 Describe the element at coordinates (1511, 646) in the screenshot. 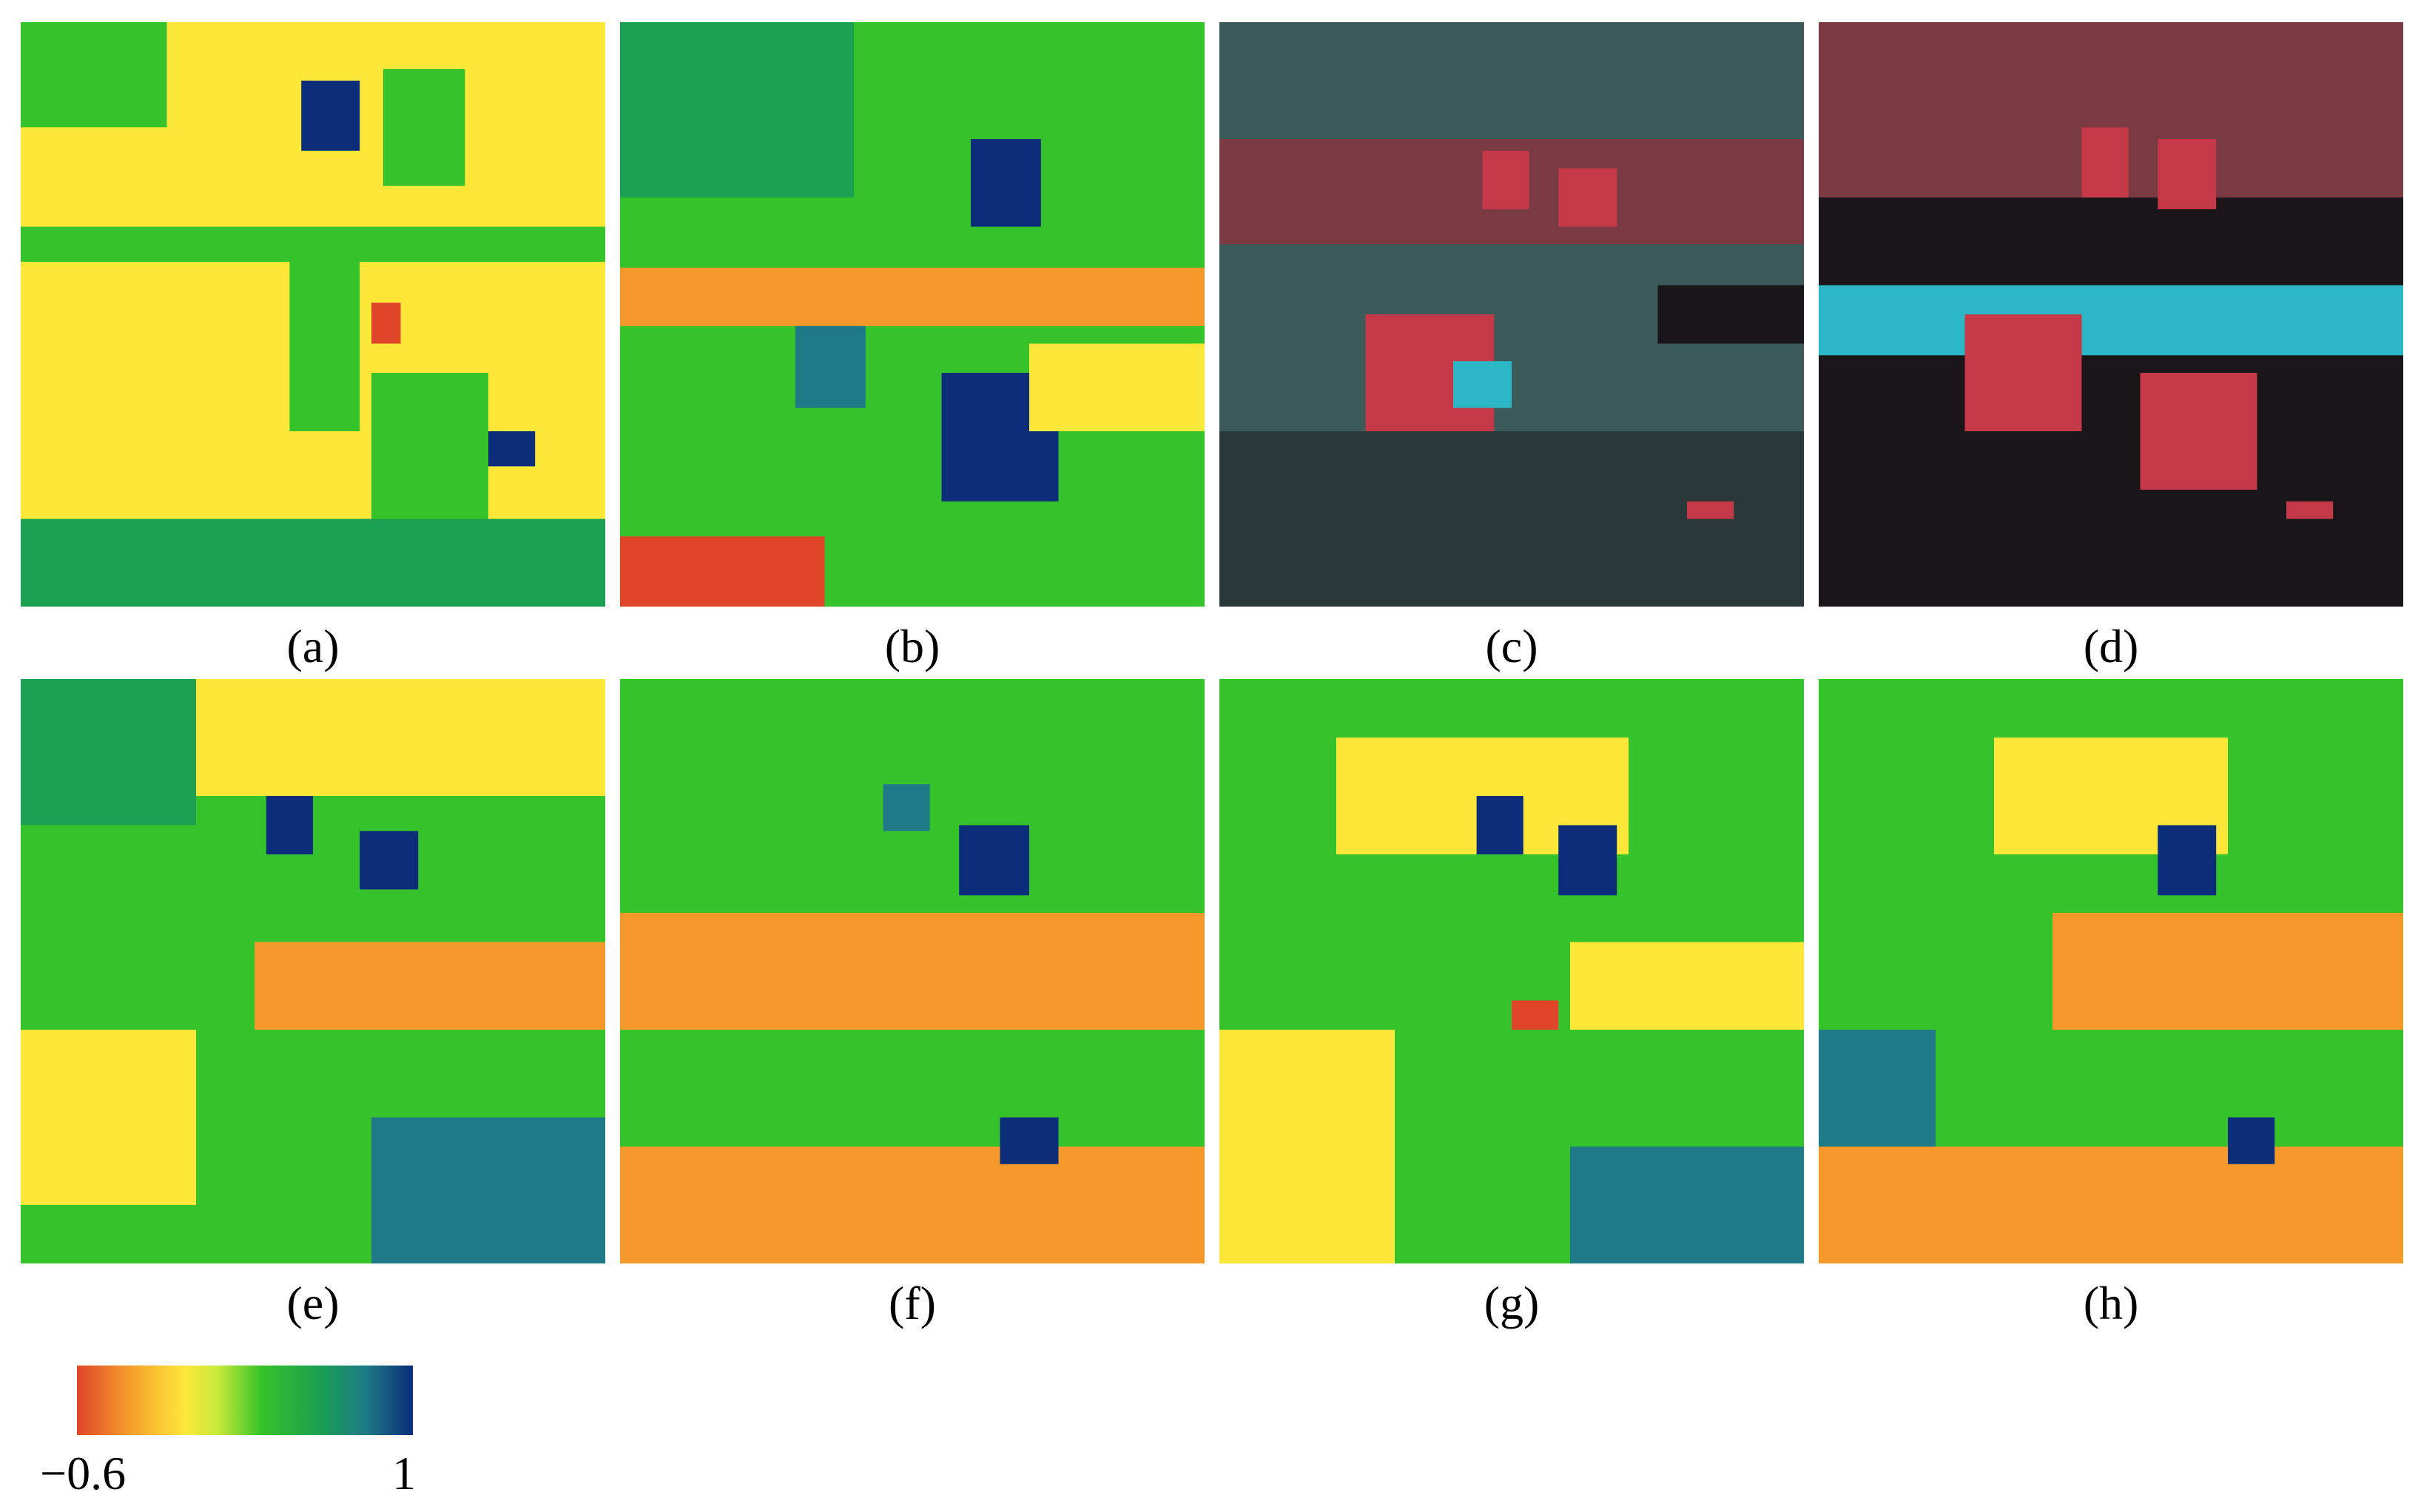

I see `panel-c-label: (c)` at that location.